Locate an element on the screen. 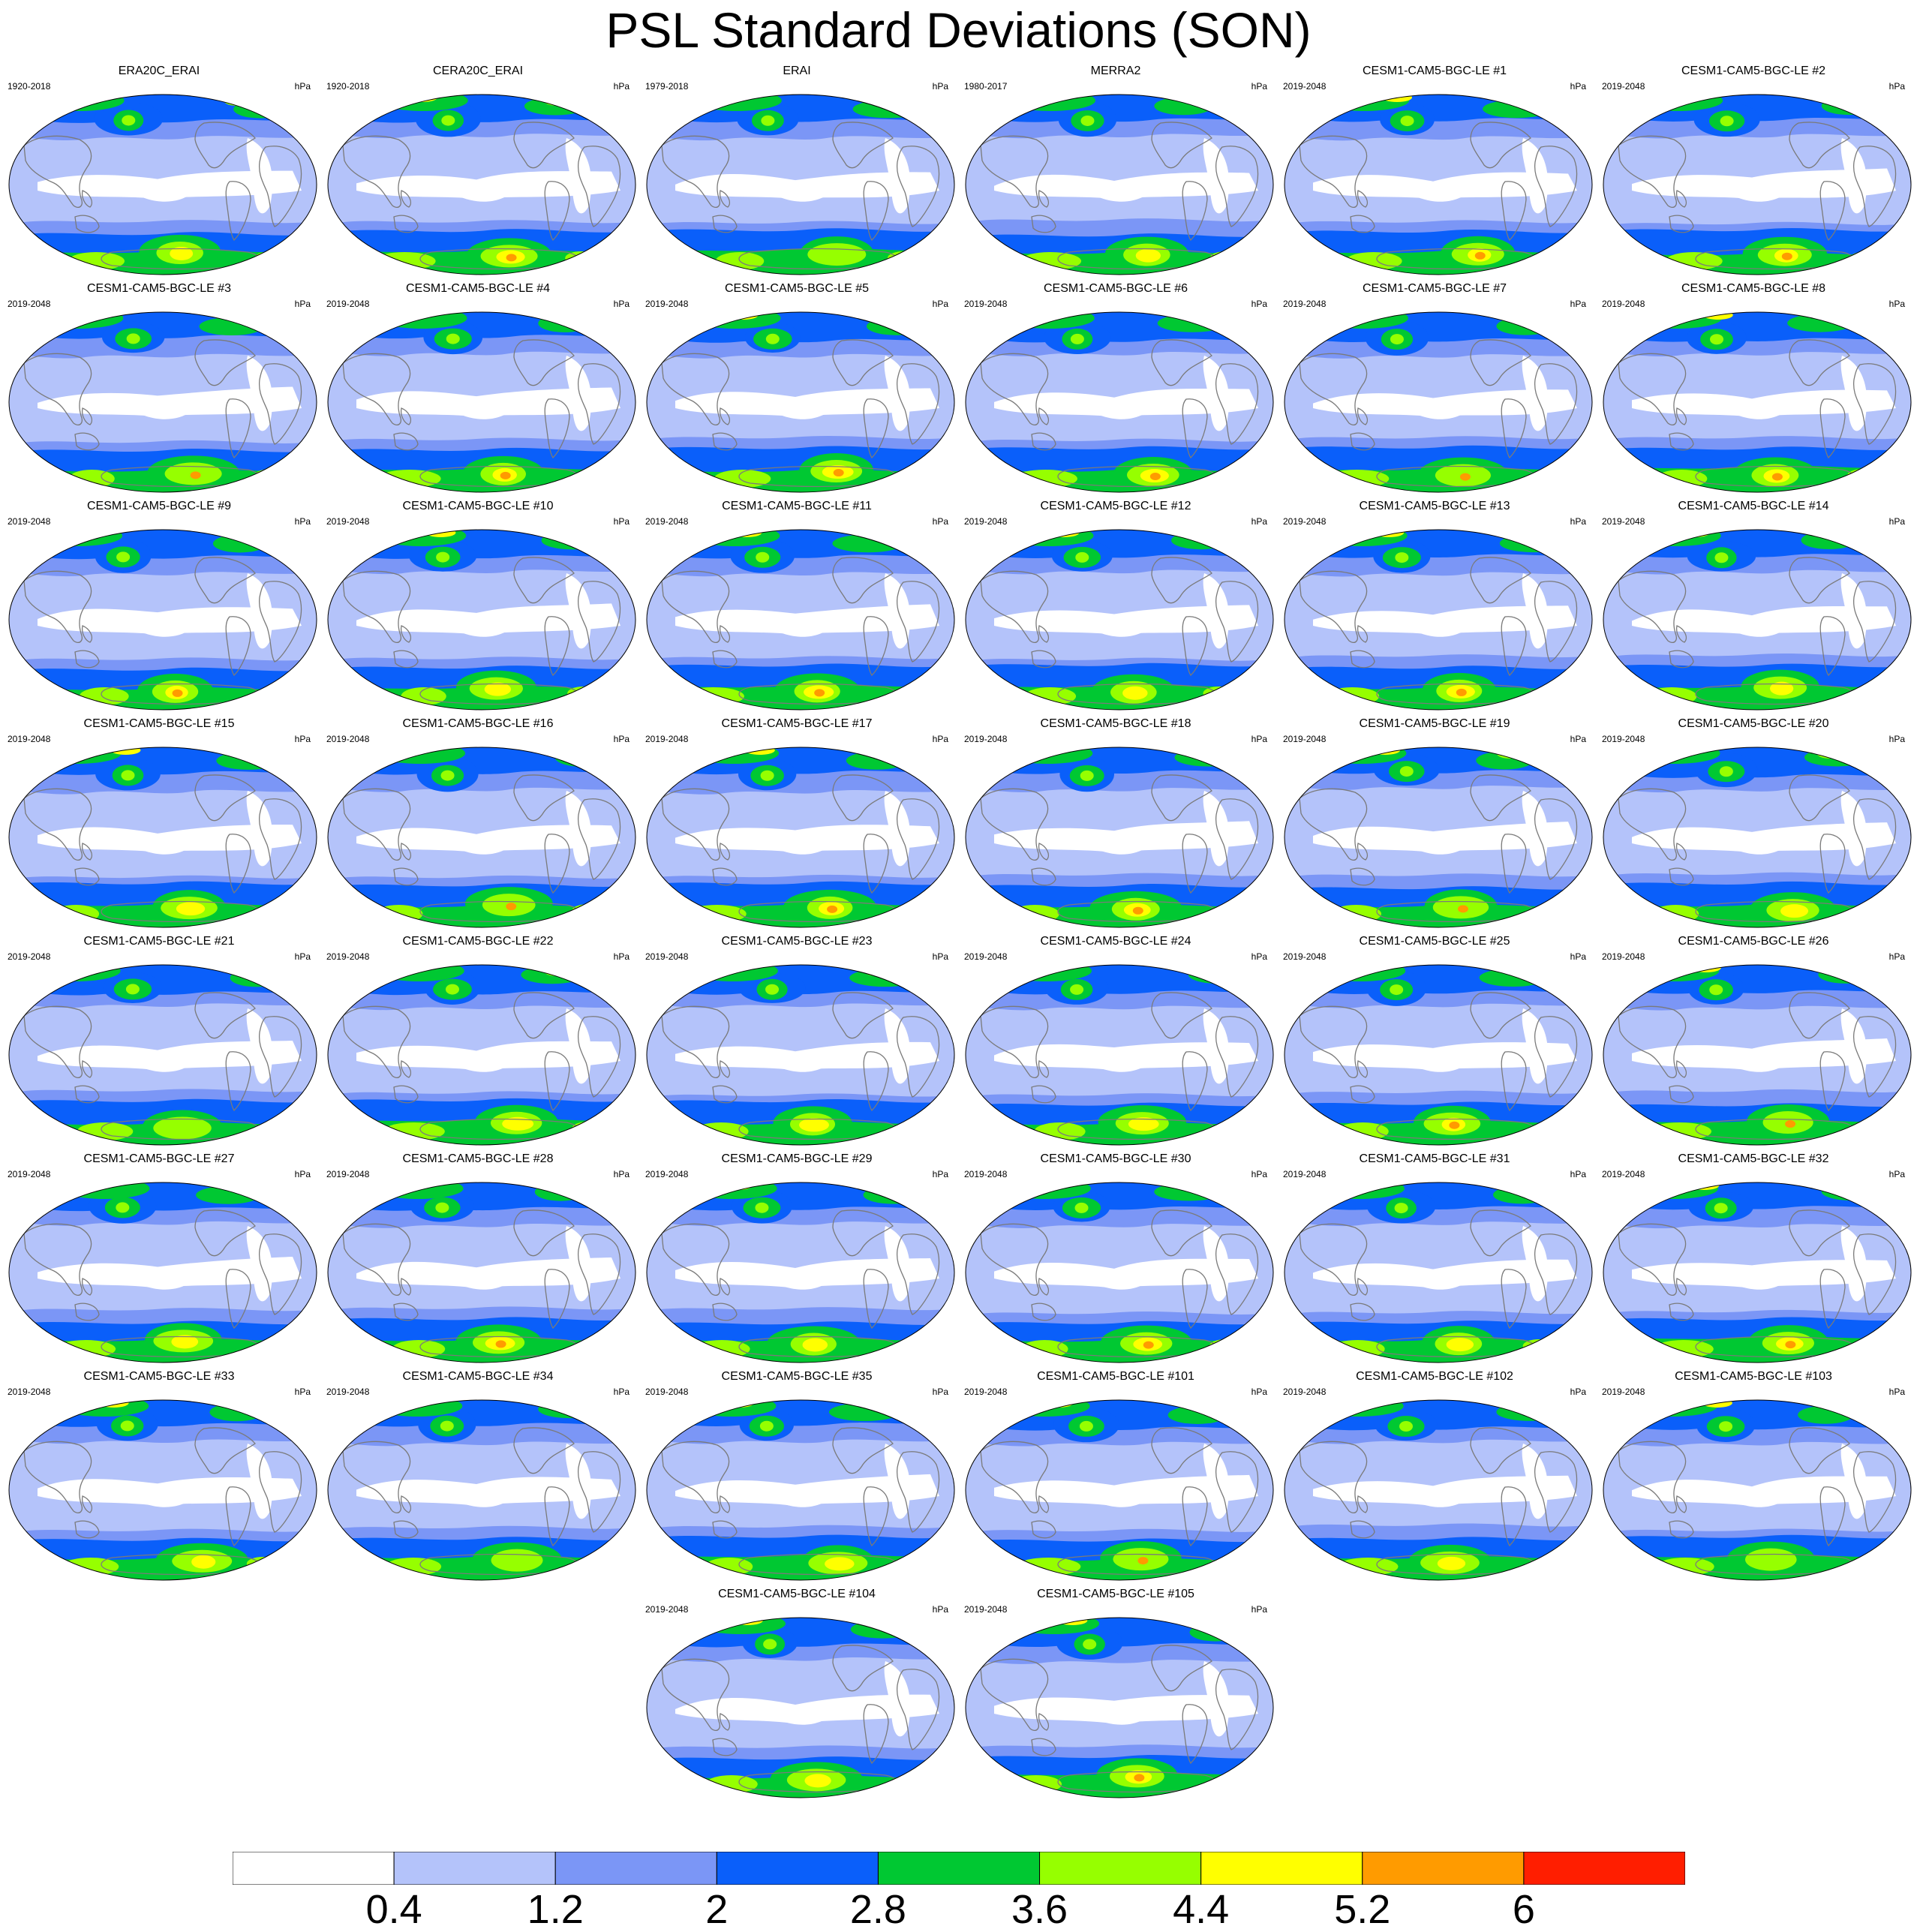 The height and width of the screenshot is (1932, 1917). panel-title: CERA20C_ERAI is located at coordinates (478, 71).